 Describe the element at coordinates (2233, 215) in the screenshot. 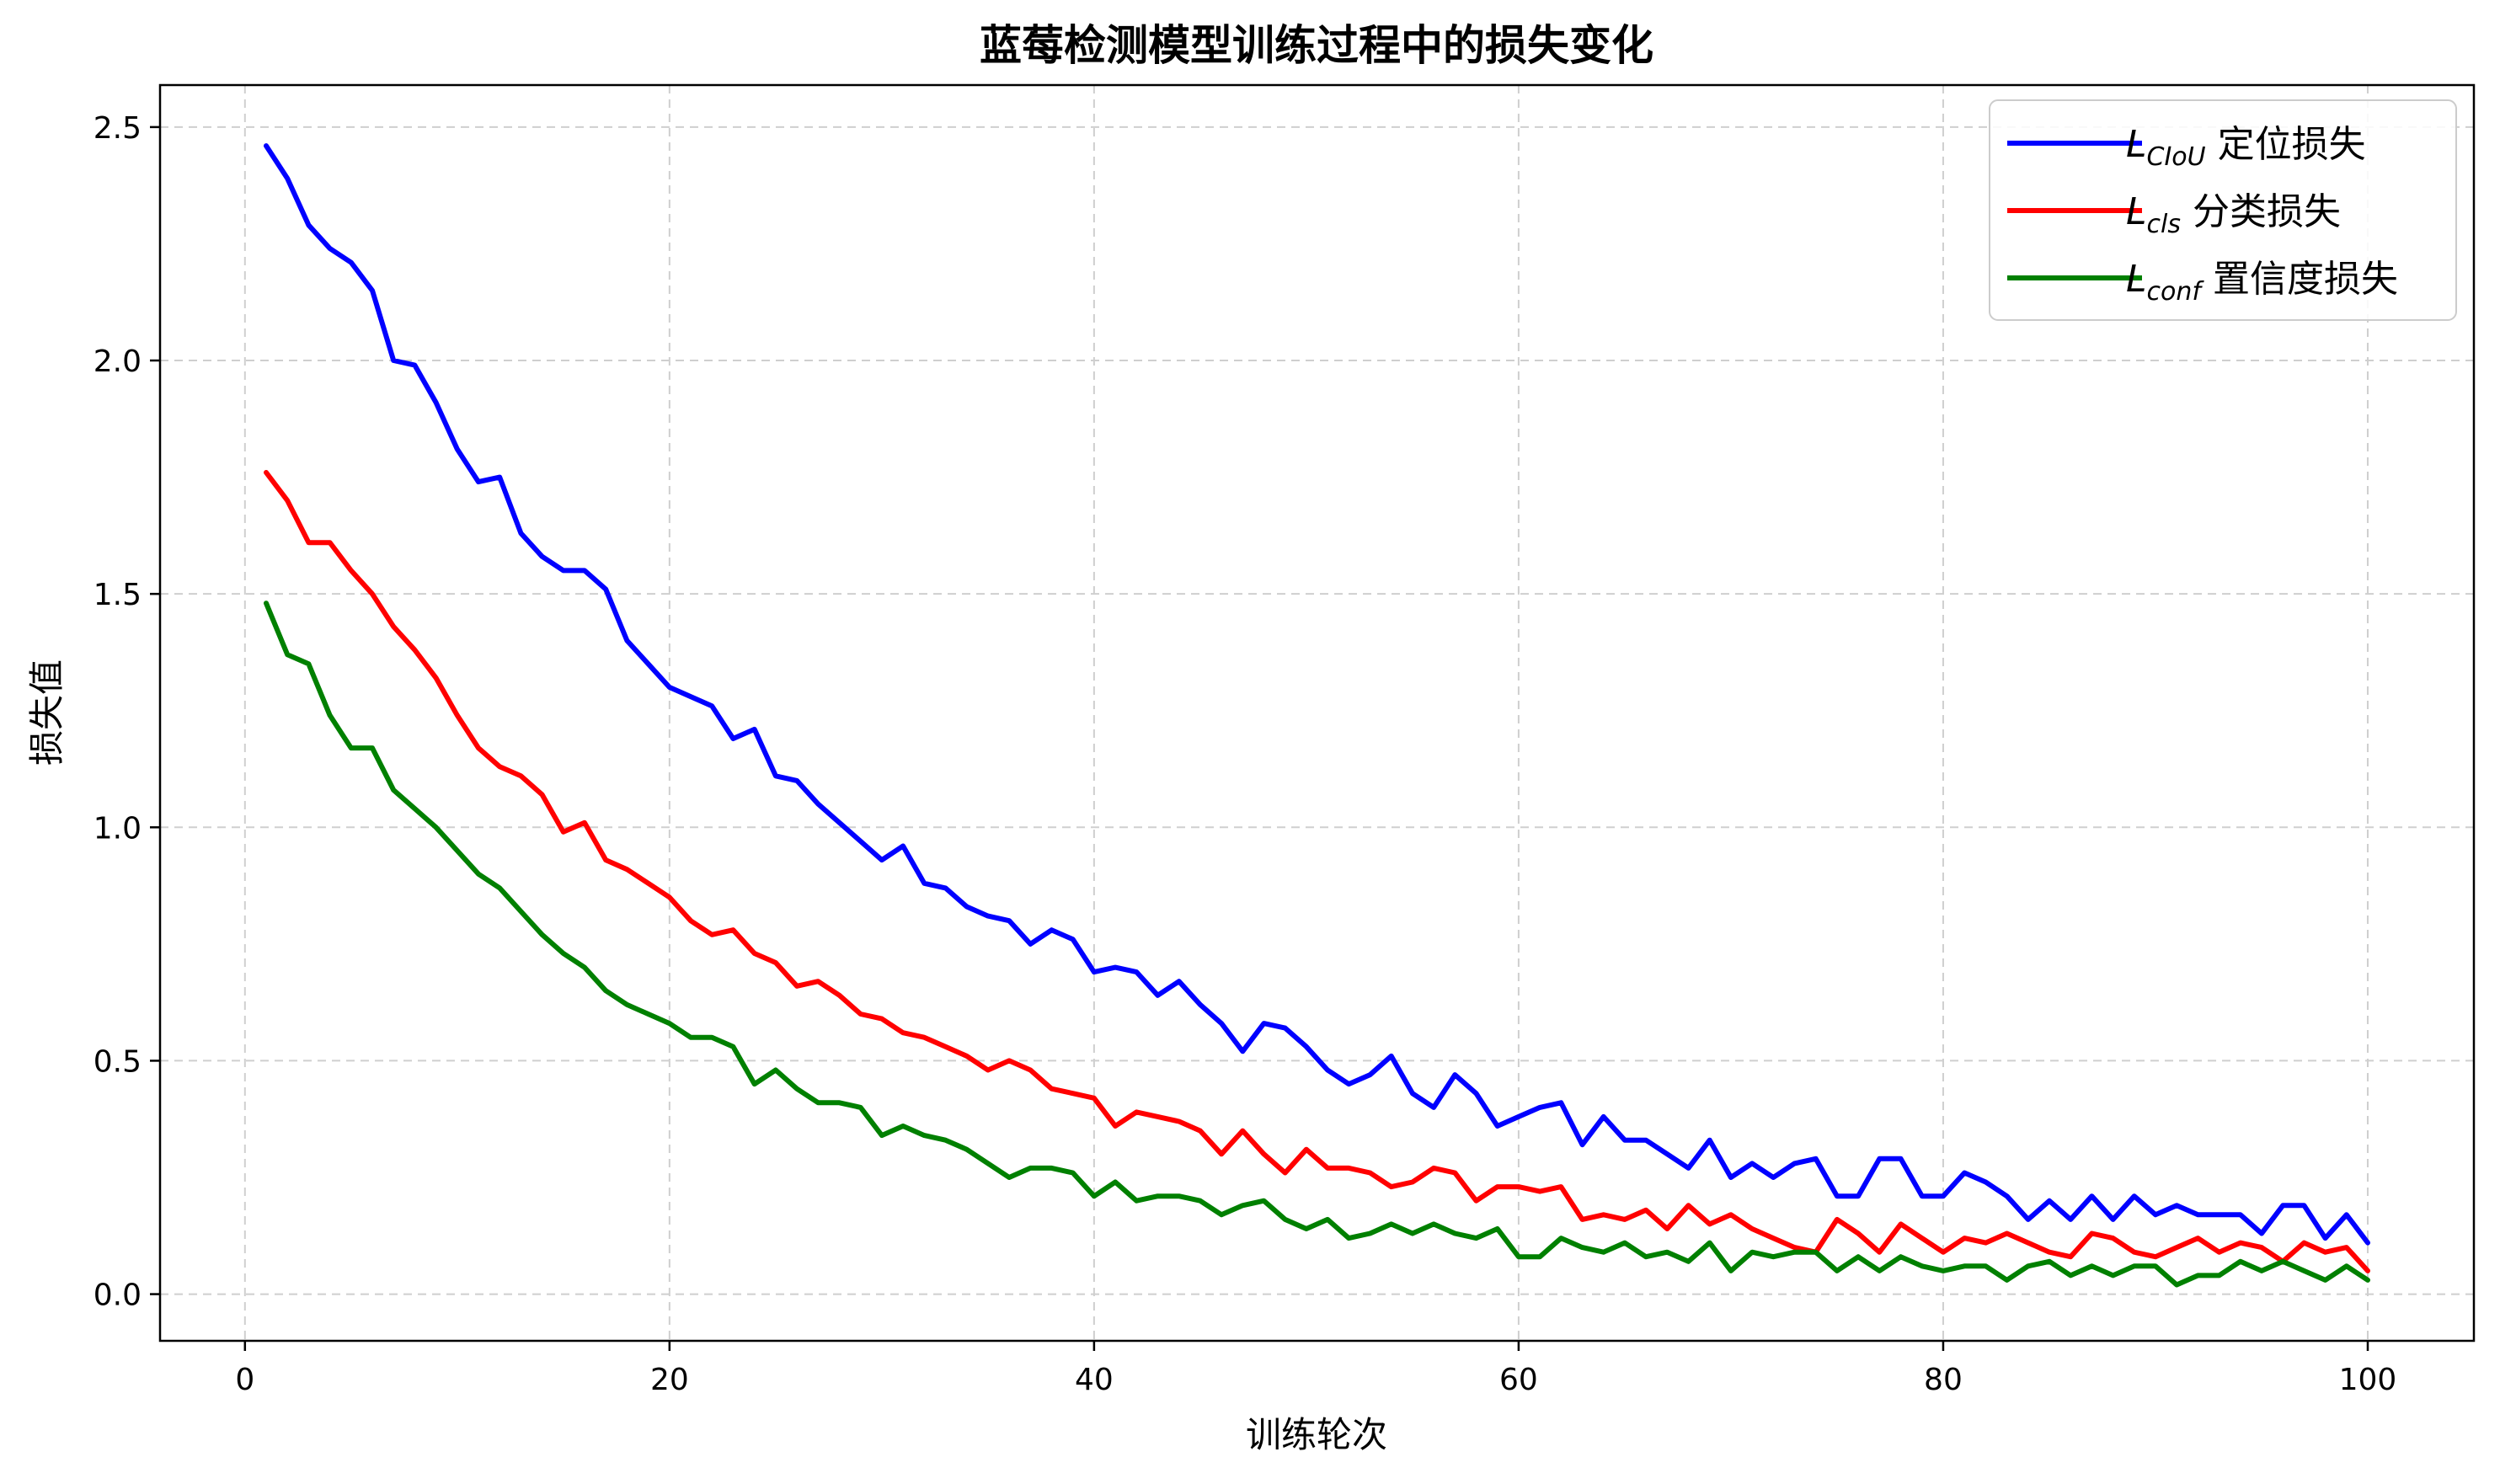

I see `legend-label-cls: Lcls 分类损失` at that location.